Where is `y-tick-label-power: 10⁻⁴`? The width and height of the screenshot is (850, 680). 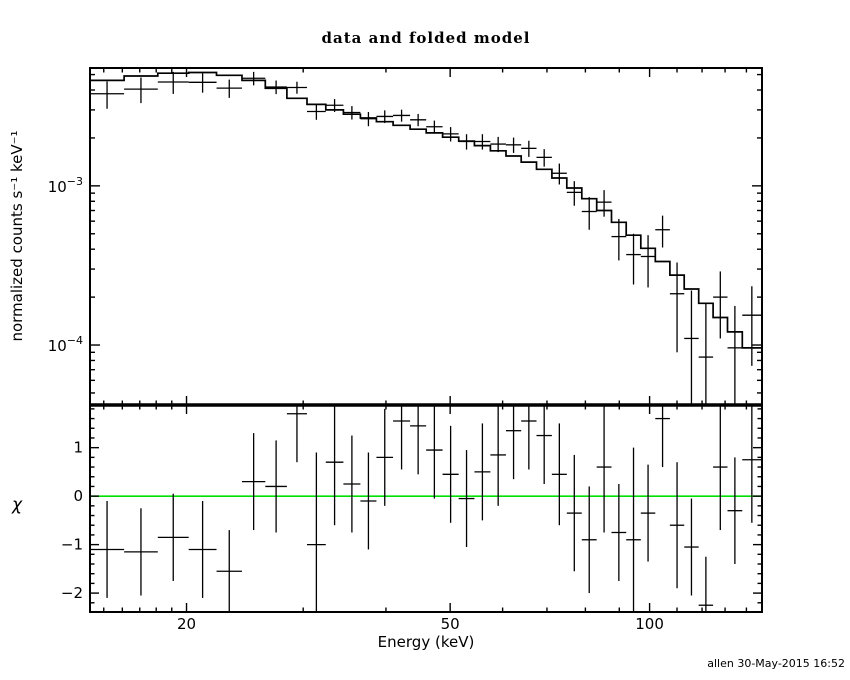
y-tick-label-power: 10⁻⁴ is located at coordinates (65, 344).